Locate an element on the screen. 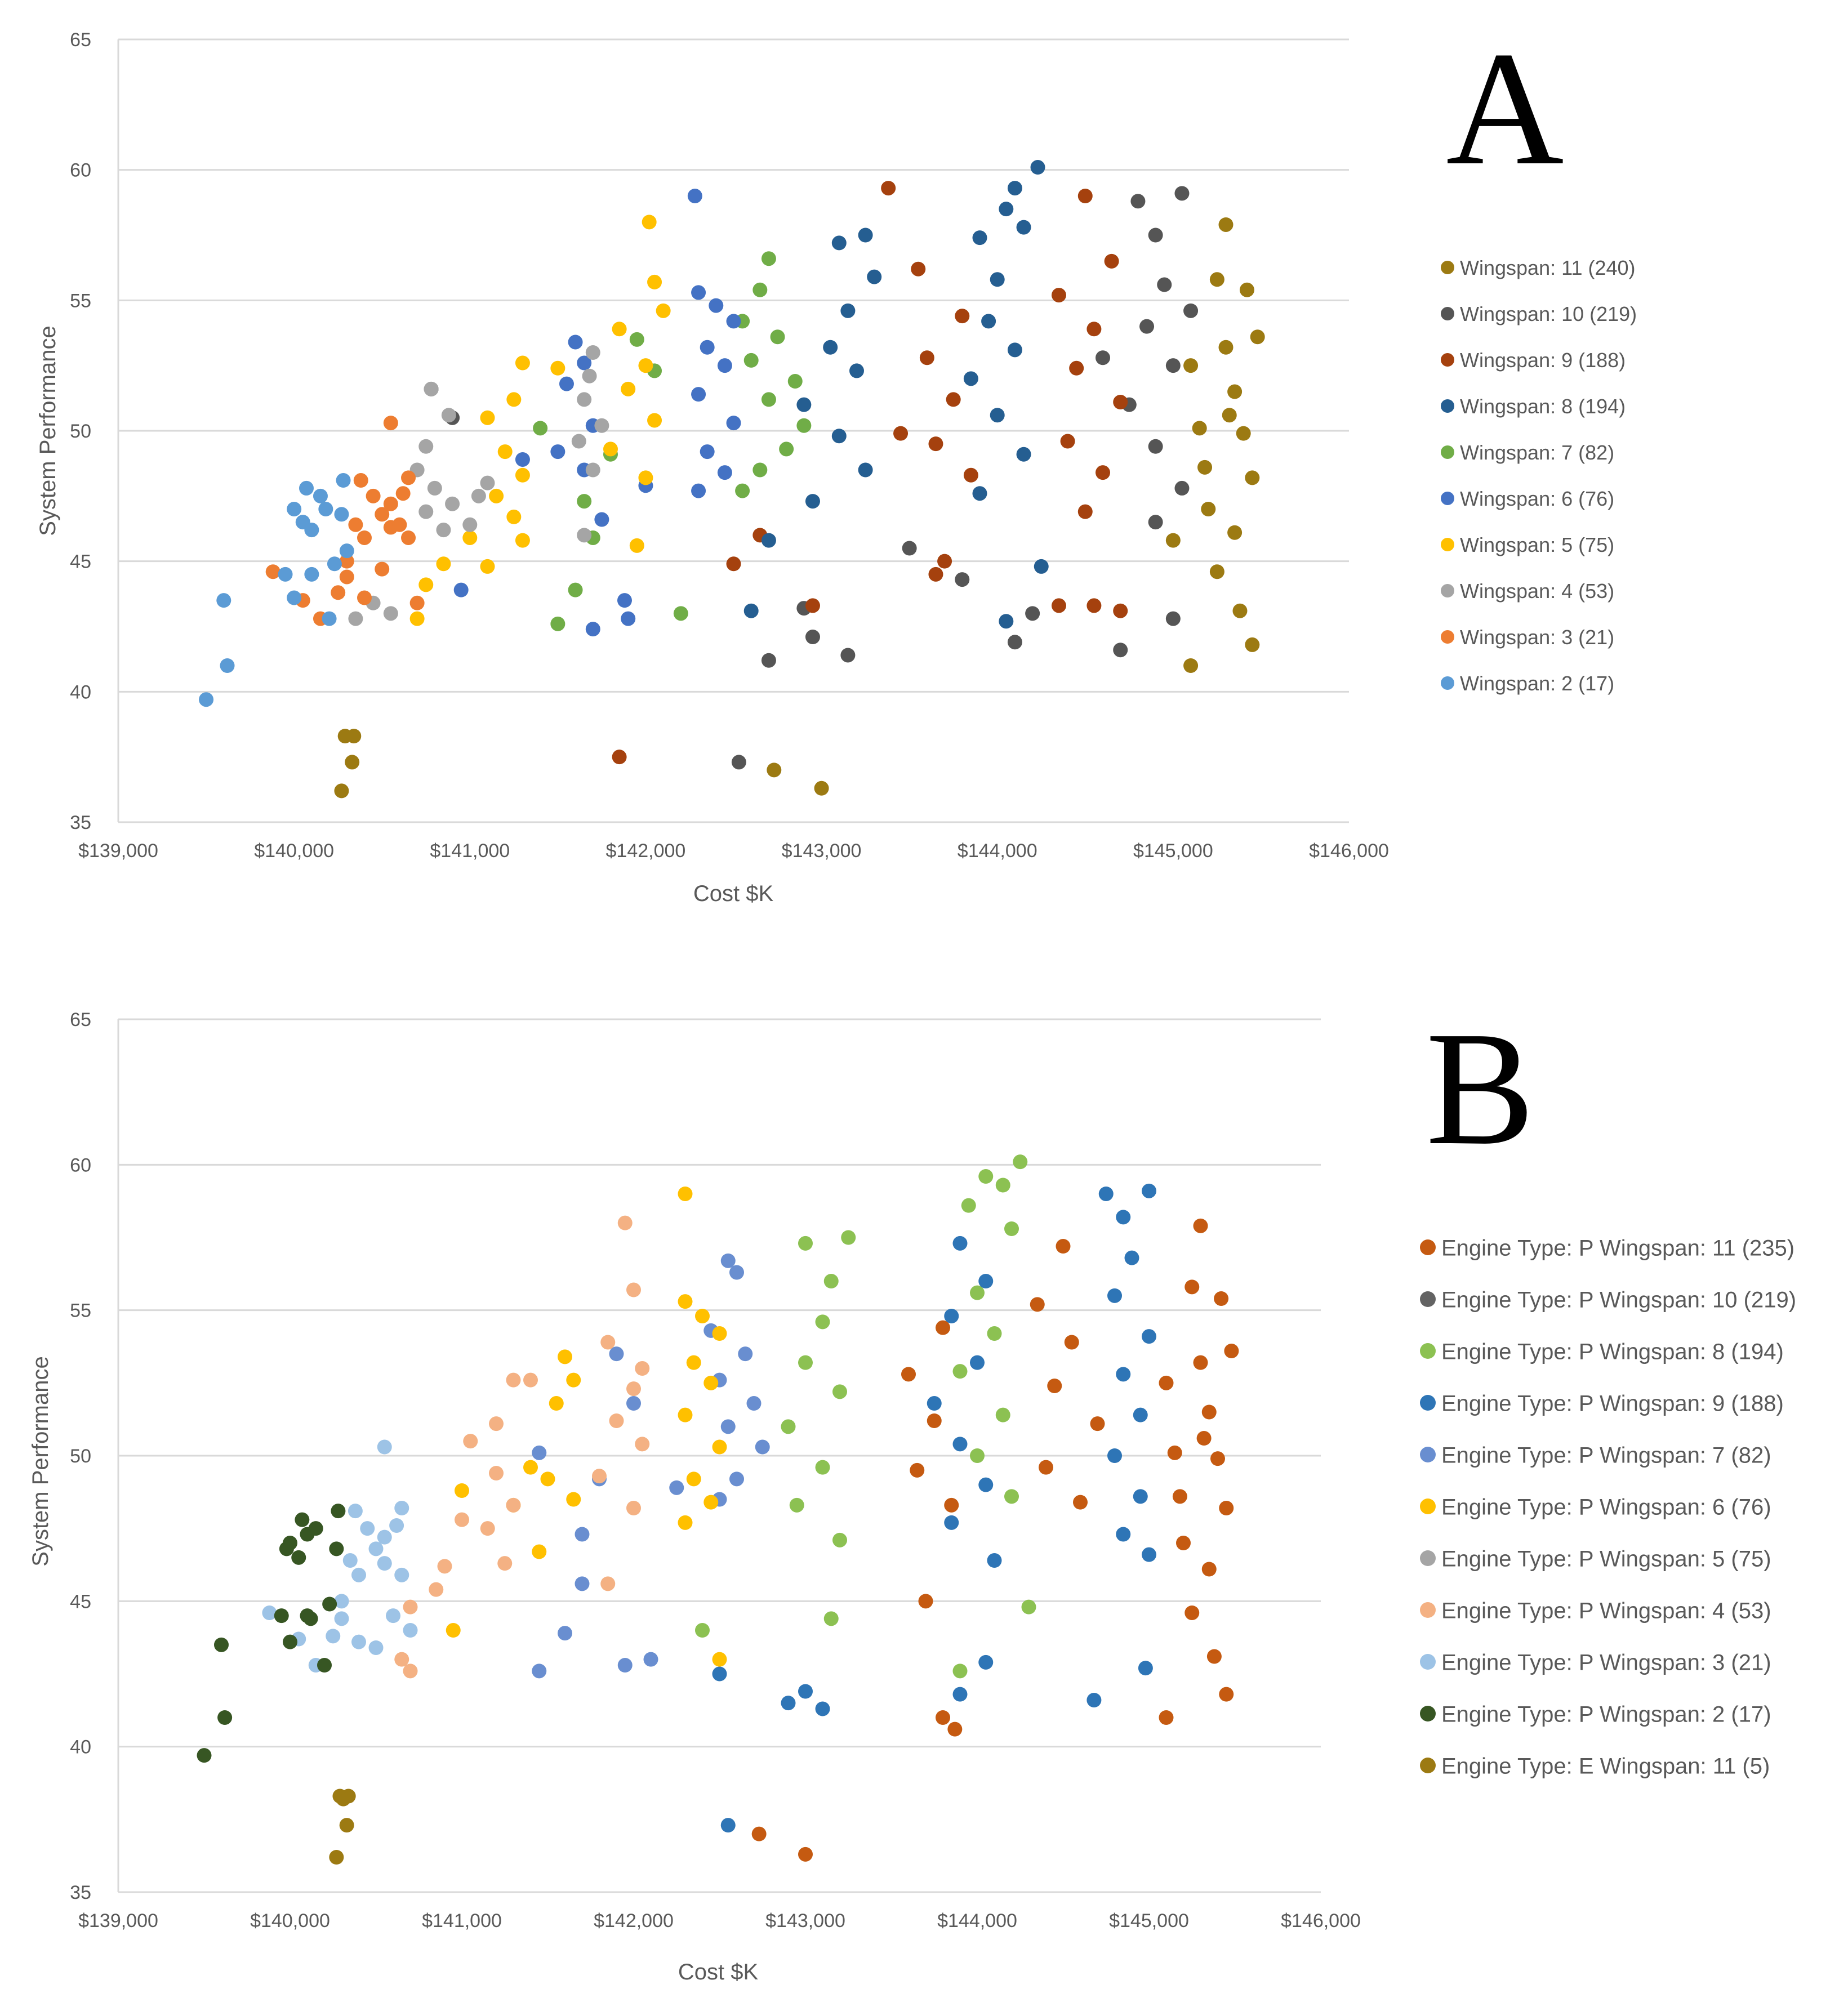 The image size is (1848, 1998). panel-label-a: A is located at coordinates (1505, 108).